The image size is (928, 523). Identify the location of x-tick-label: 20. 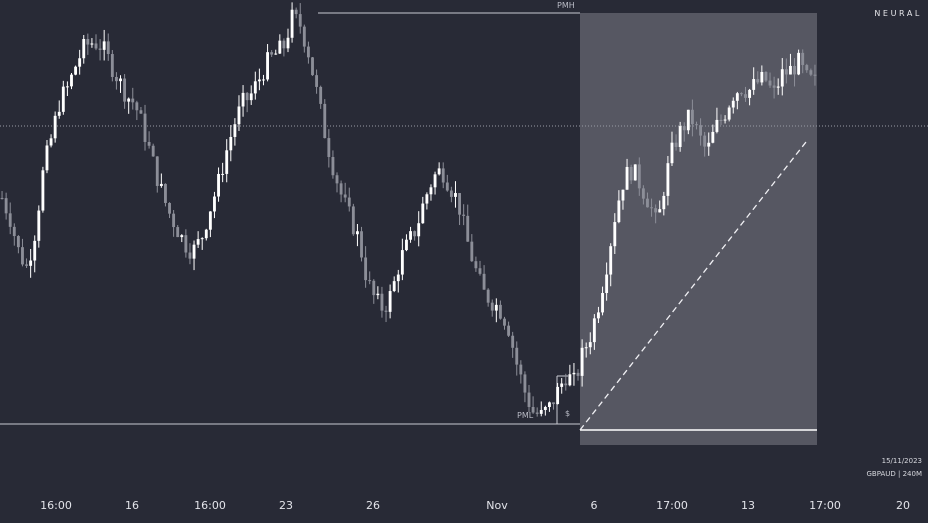
(903, 505).